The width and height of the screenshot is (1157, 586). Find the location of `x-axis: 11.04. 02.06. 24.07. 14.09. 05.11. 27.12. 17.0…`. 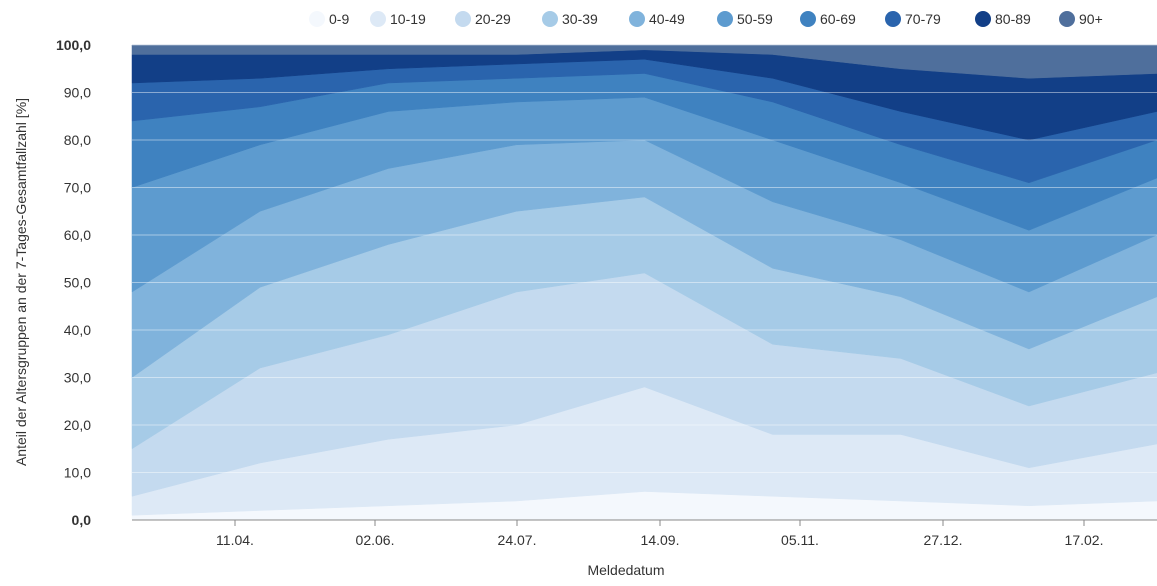

x-axis: 11.04. 02.06. 24.07. 14.09. 05.11. 27.12. 17.0… is located at coordinates (644, 533).